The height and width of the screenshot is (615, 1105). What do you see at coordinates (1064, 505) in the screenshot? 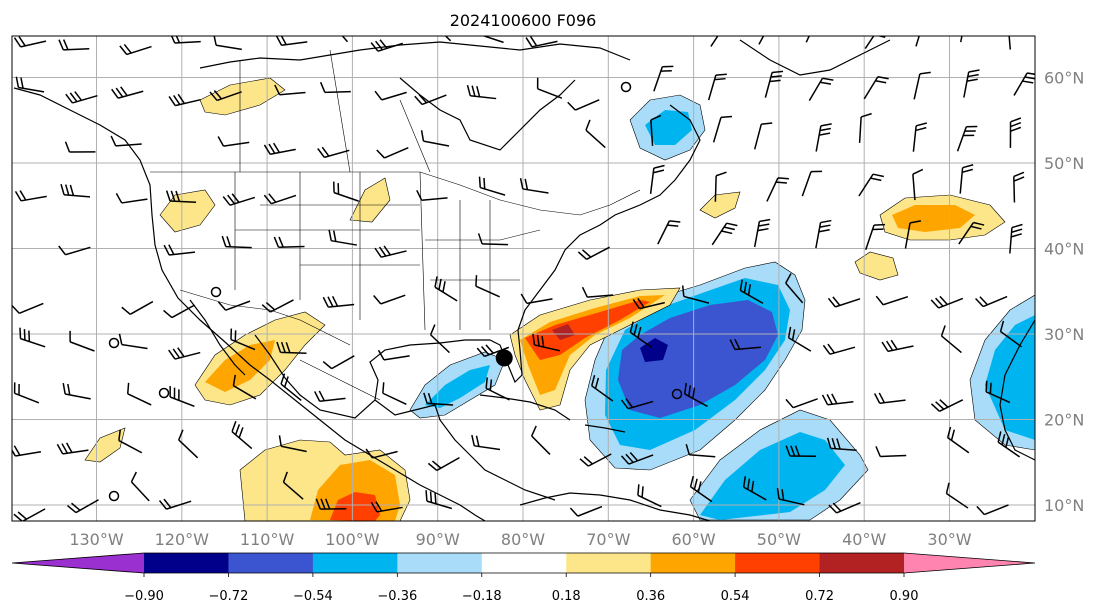
I see `latitude-label: 10°N` at bounding box center [1064, 505].